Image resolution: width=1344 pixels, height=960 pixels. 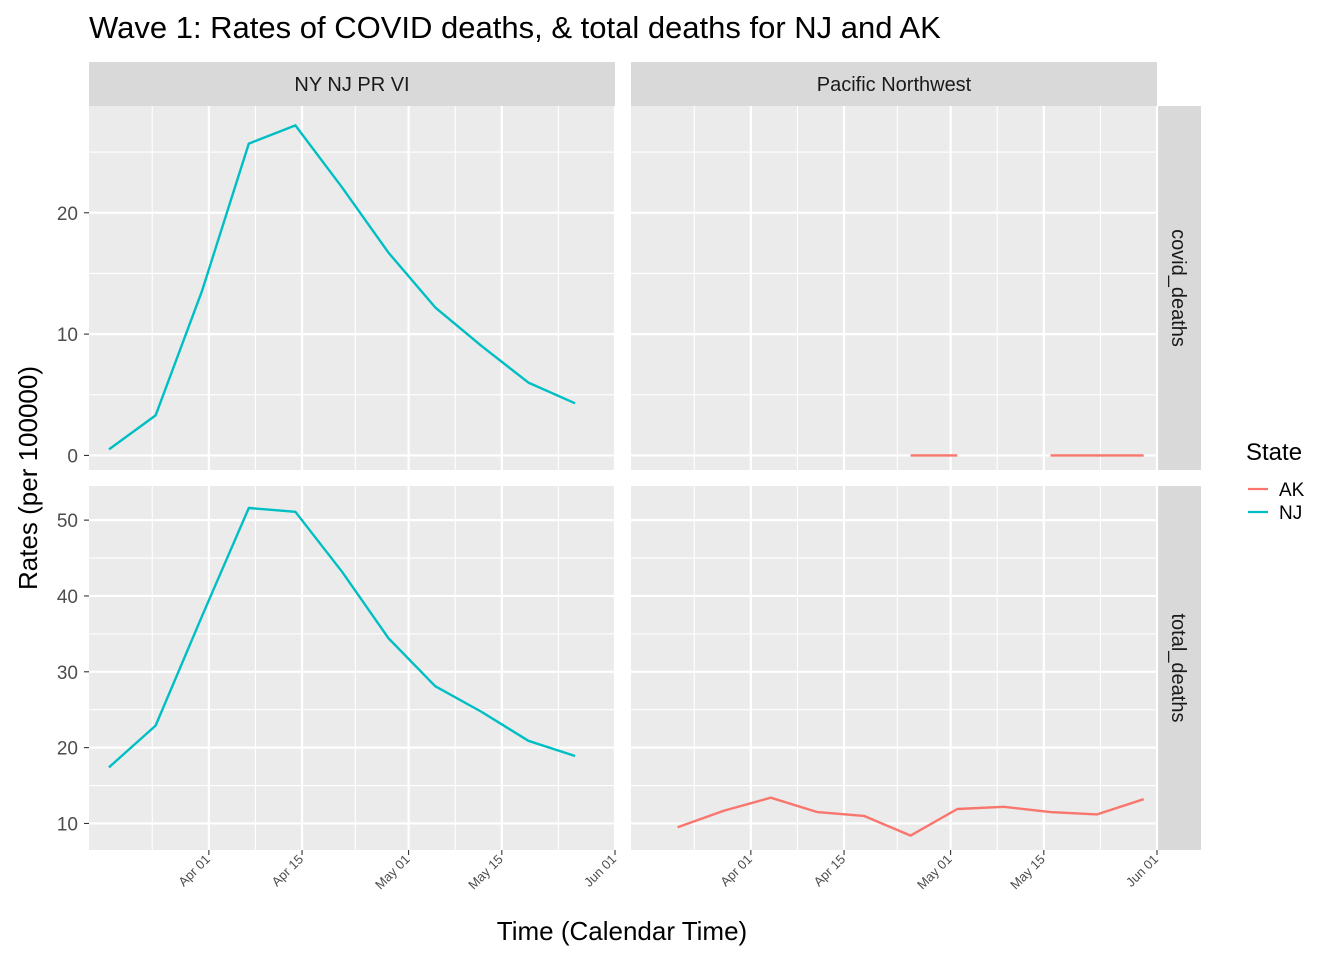 What do you see at coordinates (342, 287) in the screenshot?
I see `series-line-nj-covid` at bounding box center [342, 287].